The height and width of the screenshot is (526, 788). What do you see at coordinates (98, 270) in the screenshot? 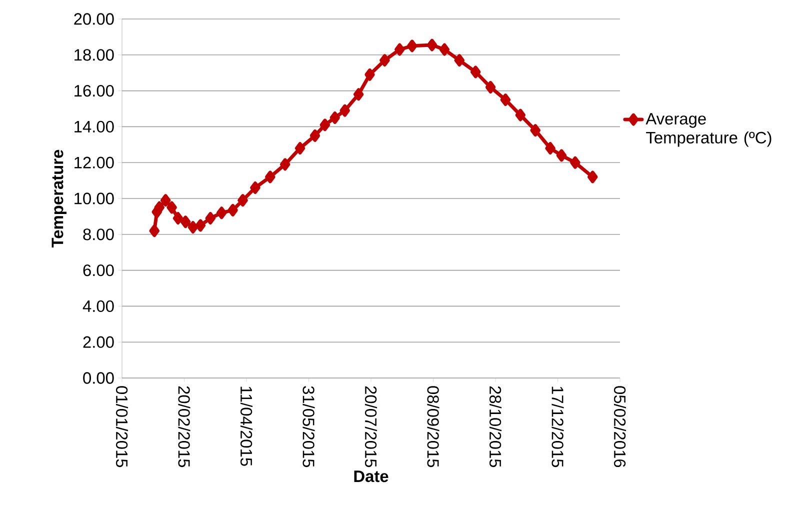
I see `y-tick-label: 6.00` at bounding box center [98, 270].